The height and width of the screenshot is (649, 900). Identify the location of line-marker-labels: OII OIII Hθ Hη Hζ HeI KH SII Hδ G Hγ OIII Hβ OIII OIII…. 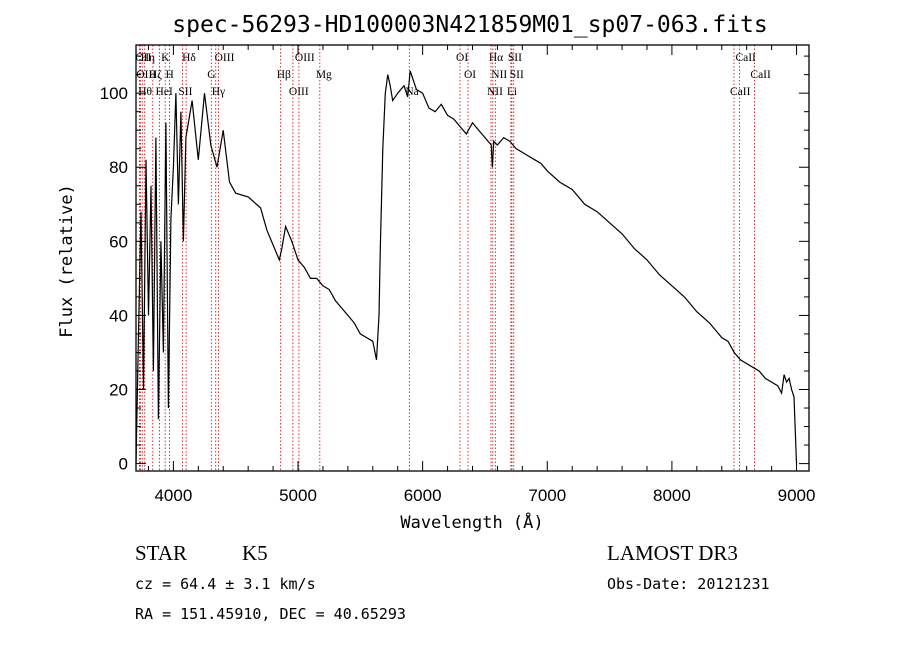
(453, 75).